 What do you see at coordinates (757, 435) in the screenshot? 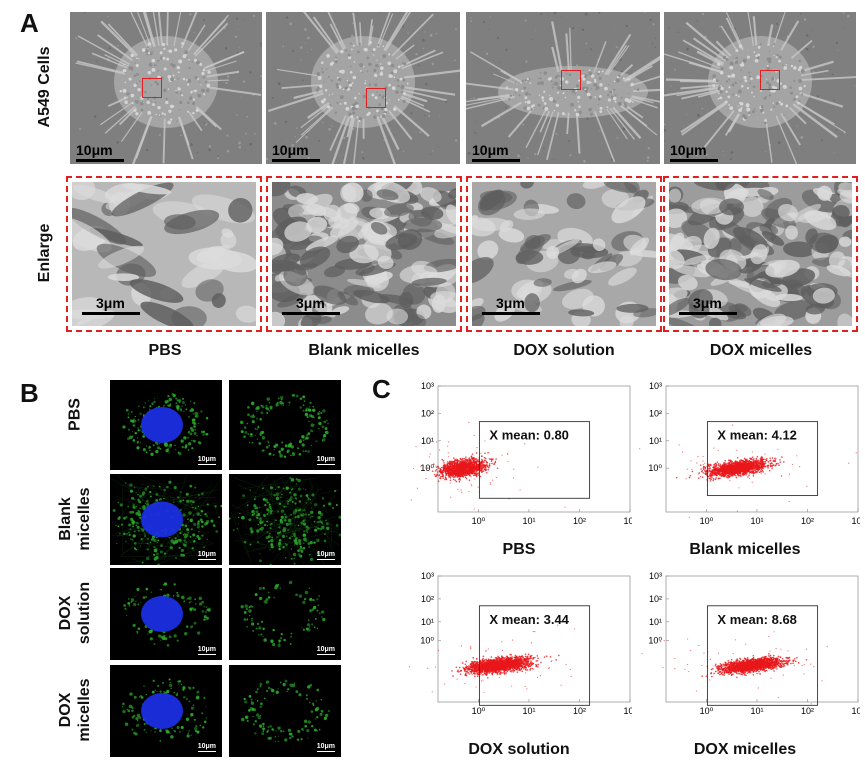
I see `gate-x-mean-label: X mean: 4.12` at bounding box center [757, 435].